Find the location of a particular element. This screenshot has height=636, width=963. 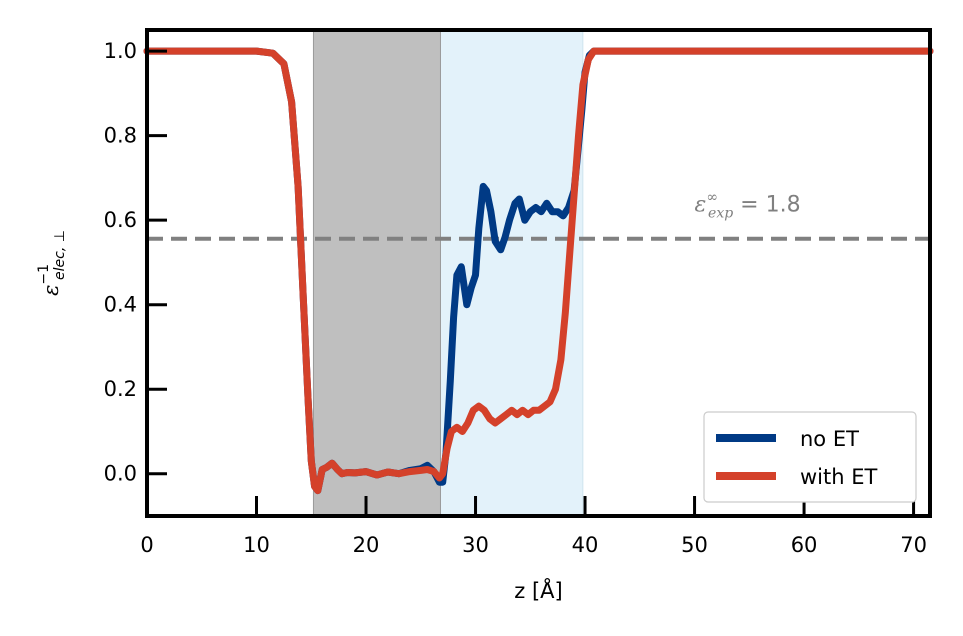

legend-label-with-et: with ET is located at coordinates (838, 477).